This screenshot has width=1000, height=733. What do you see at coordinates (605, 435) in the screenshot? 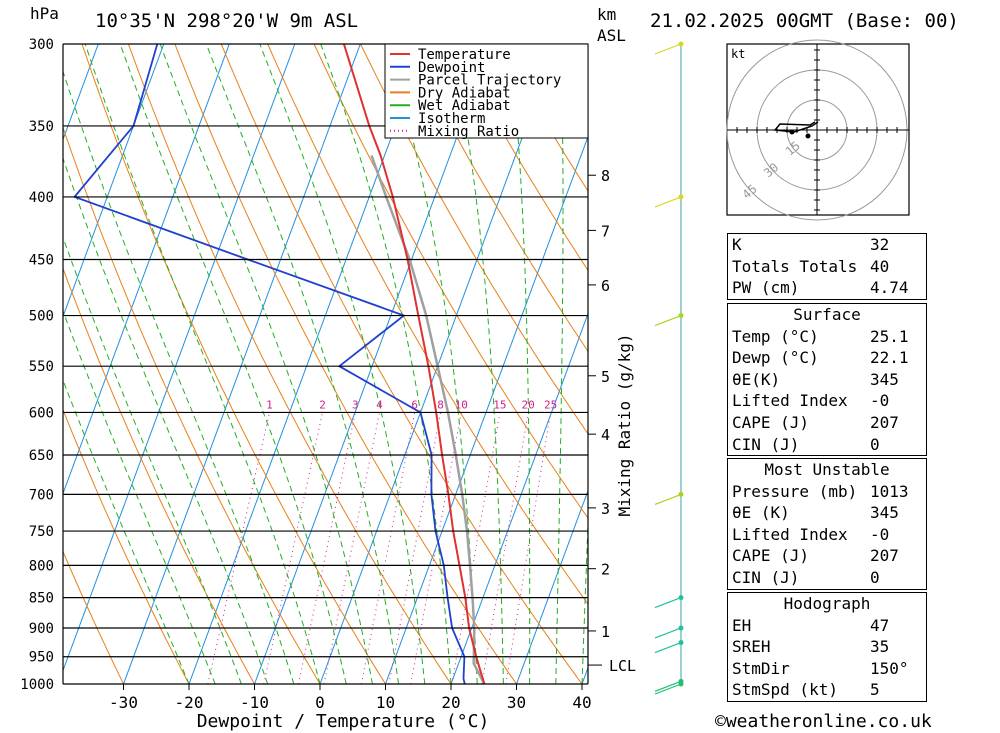
I see `km-tick-label: 4` at bounding box center [605, 435].